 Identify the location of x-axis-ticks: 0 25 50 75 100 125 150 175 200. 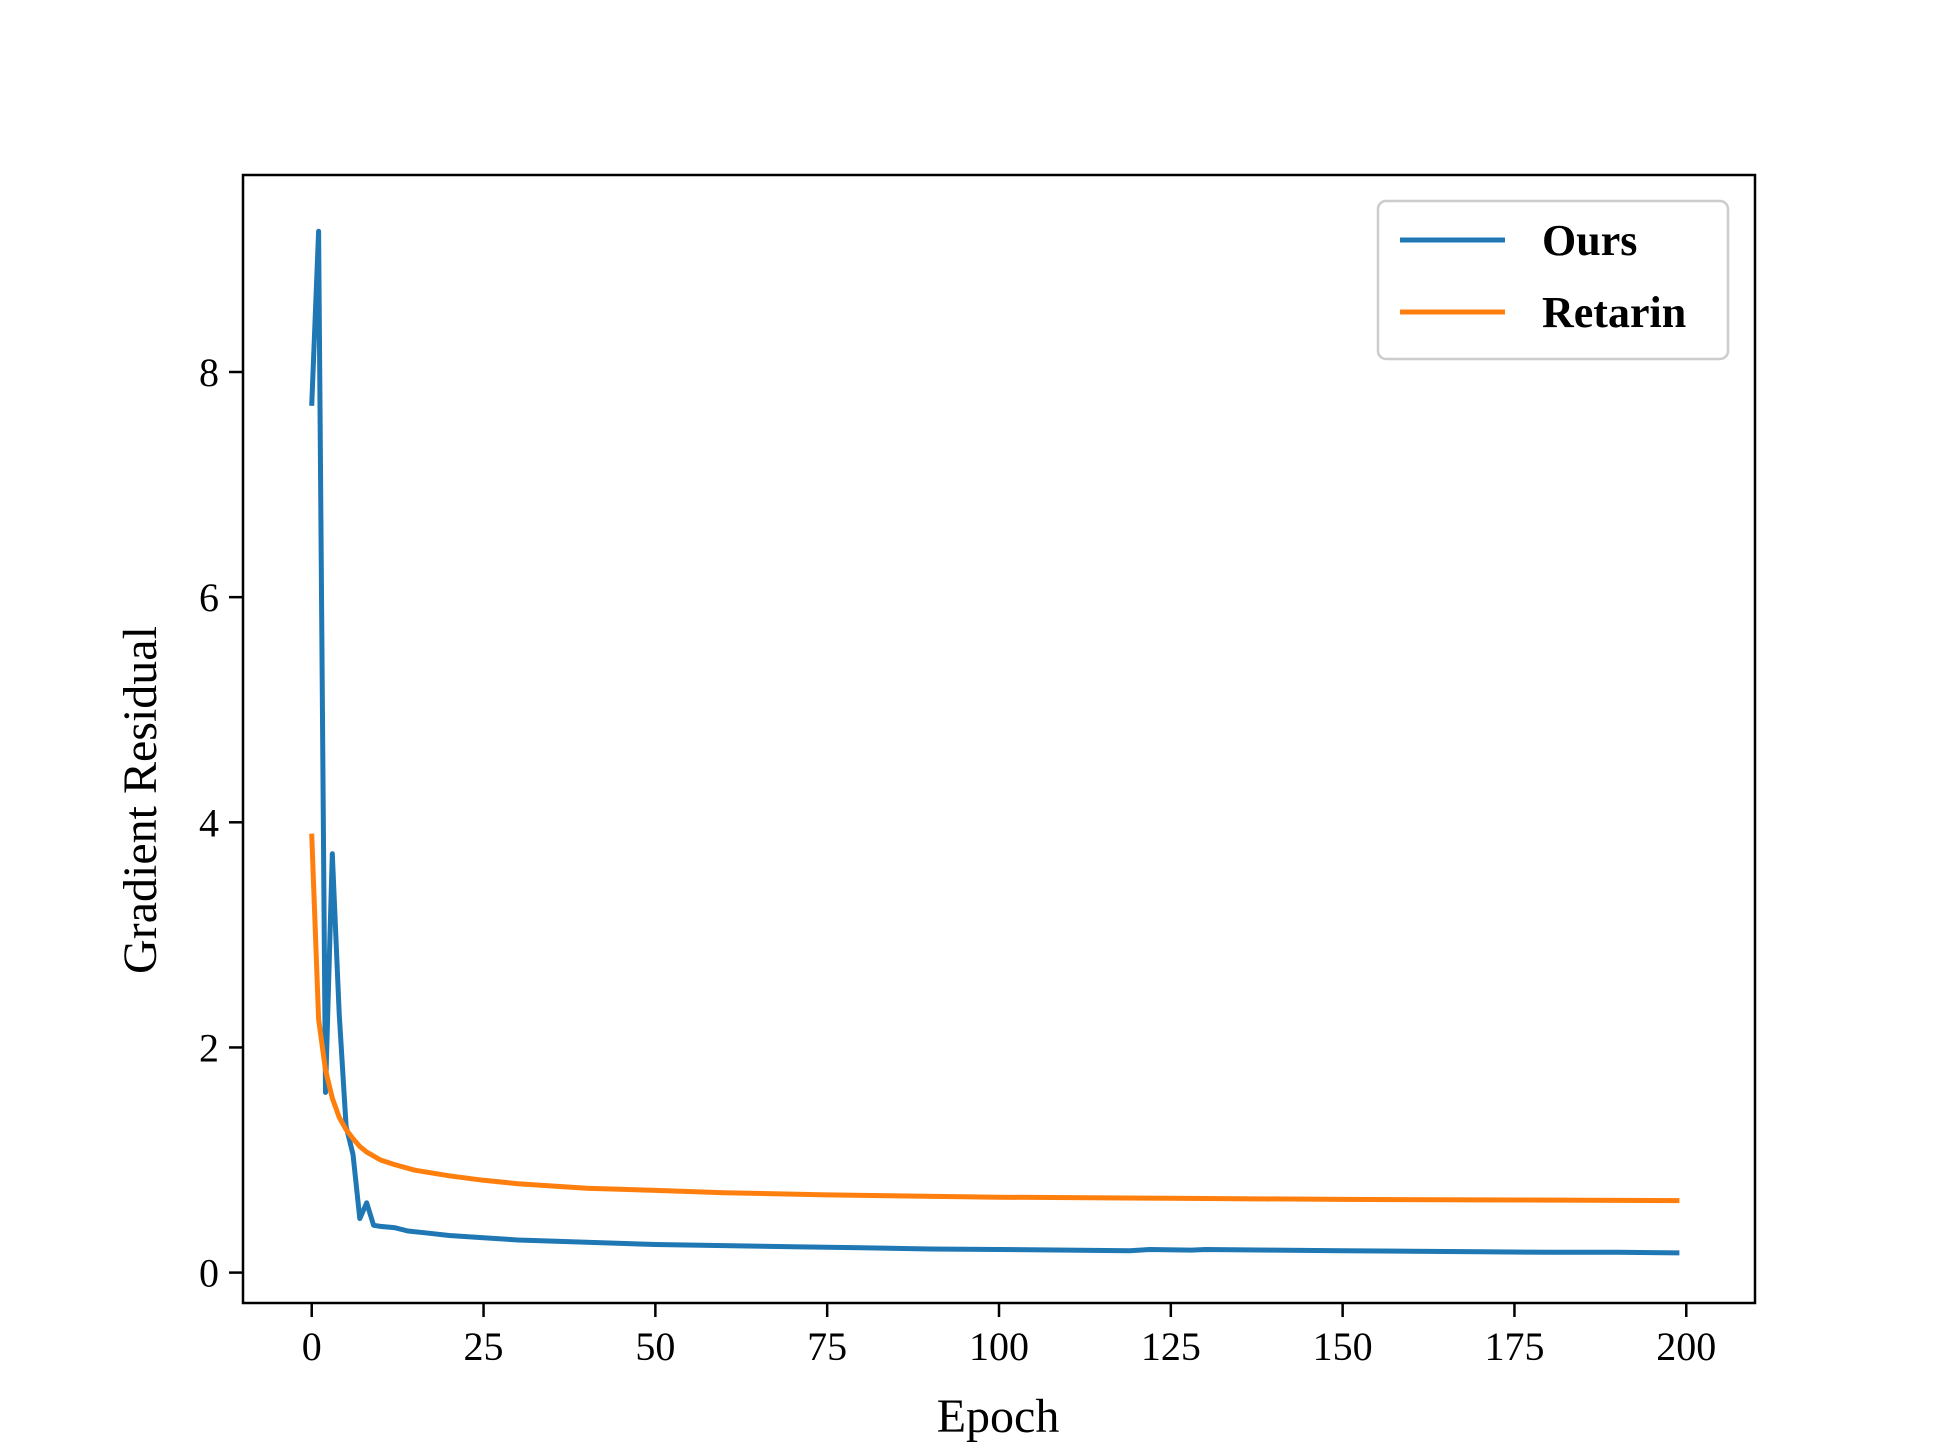
(1009, 1336).